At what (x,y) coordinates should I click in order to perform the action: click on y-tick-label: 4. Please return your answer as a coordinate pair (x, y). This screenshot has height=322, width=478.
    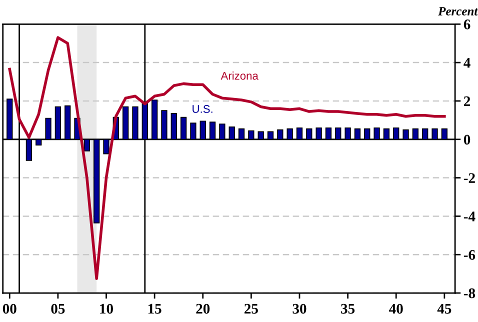
    Looking at the image, I should click on (467, 63).